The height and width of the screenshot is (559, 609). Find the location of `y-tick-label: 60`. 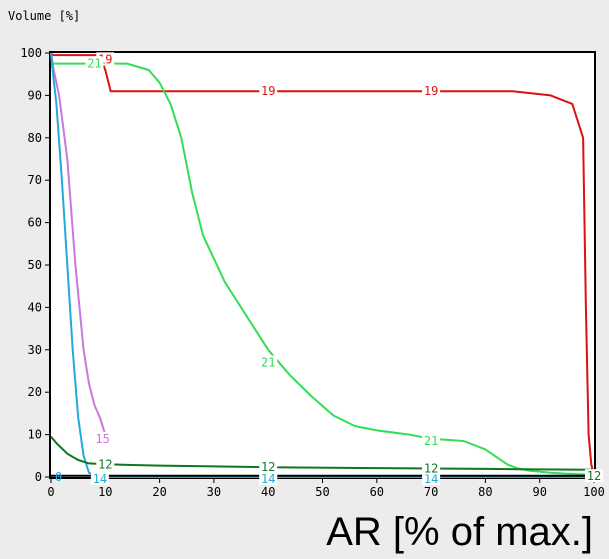

y-tick-label: 60 is located at coordinates (35, 223).